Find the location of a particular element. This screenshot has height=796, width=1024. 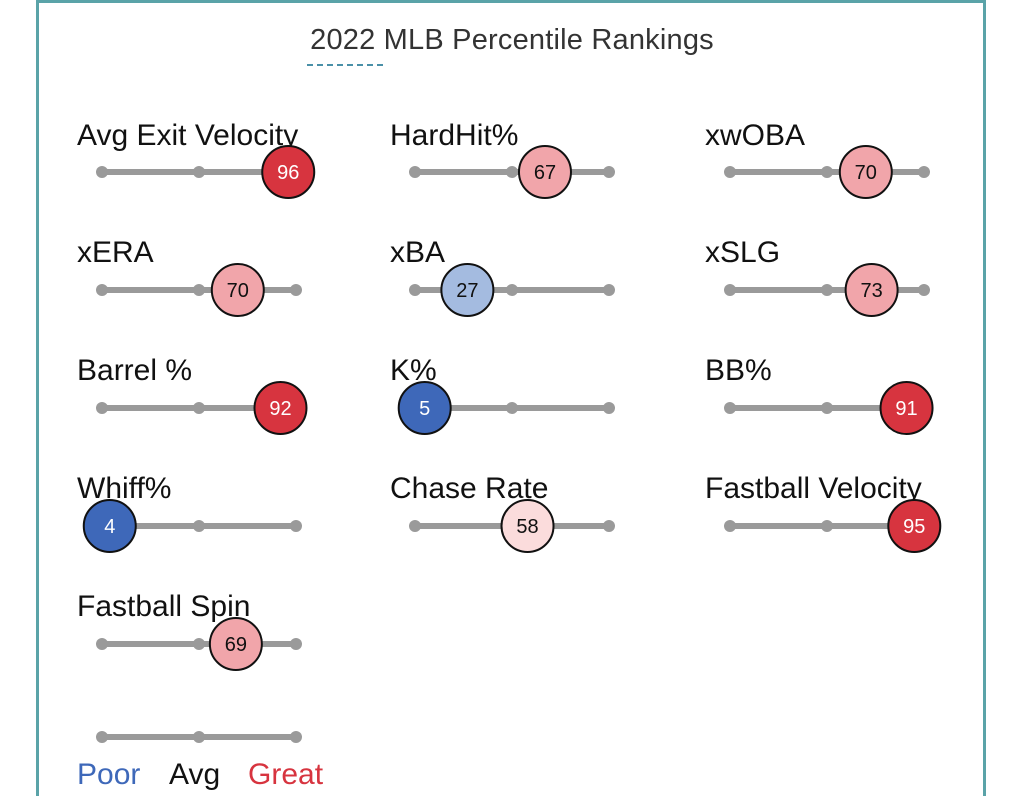

percentile-value-xera: 70 is located at coordinates (238, 291).